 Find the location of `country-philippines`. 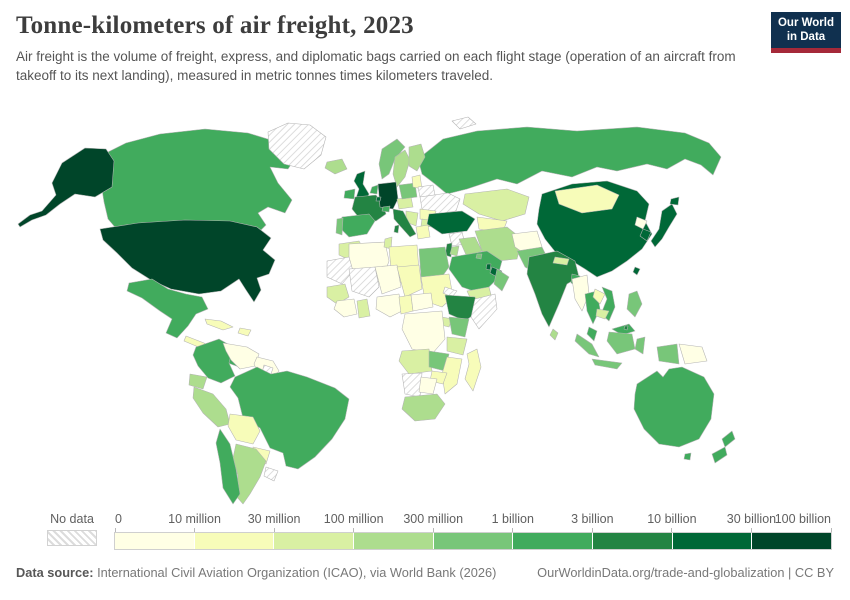

country-philippines is located at coordinates (634, 304).